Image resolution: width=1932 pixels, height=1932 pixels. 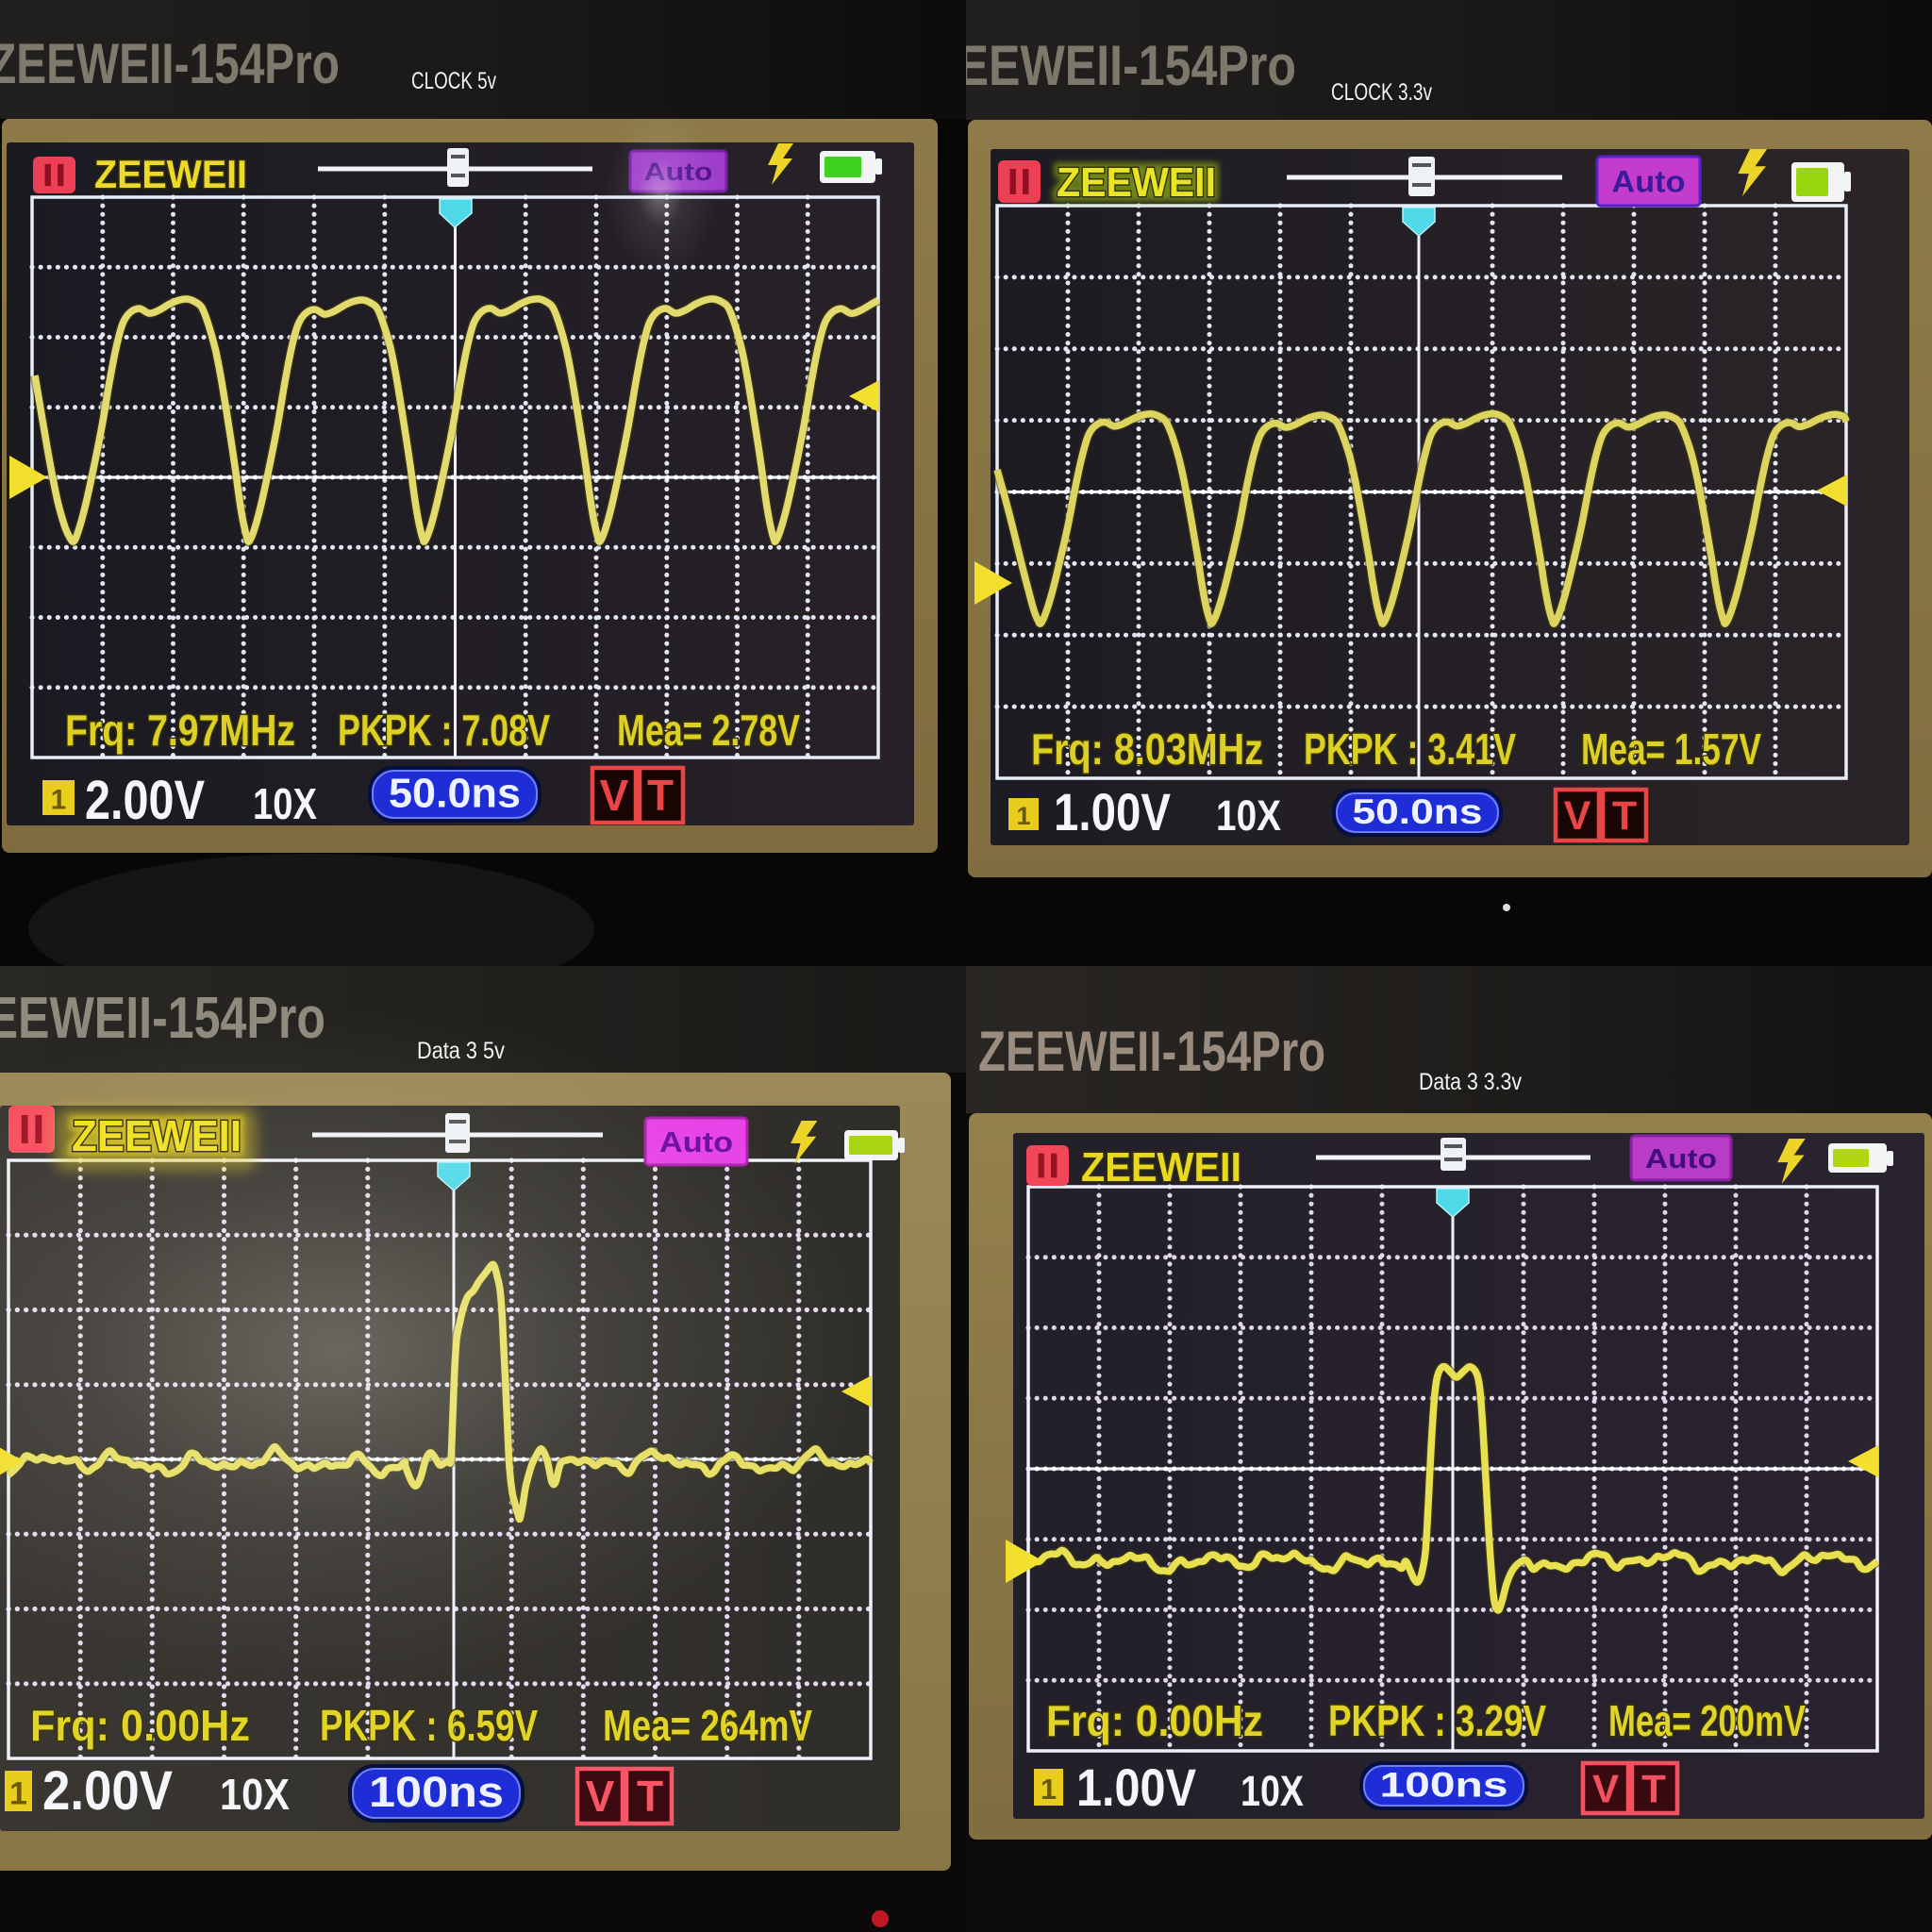 I want to click on svg-text: Data 3 3.3v, so click(x=1471, y=1082).